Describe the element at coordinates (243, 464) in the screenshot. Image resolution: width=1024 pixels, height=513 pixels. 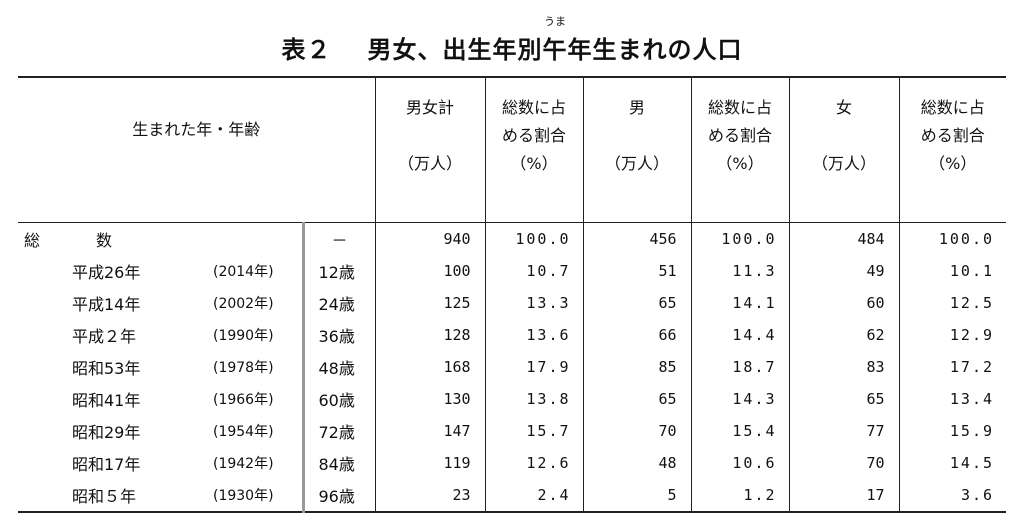
I see `western-year: (1942年)` at that location.